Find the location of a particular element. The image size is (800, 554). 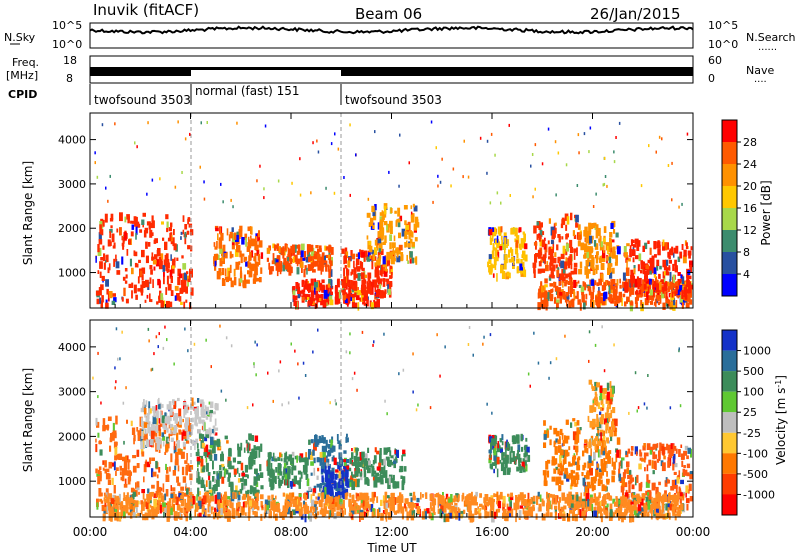

freq-label-line2: [MHz] is located at coordinates (22, 75).